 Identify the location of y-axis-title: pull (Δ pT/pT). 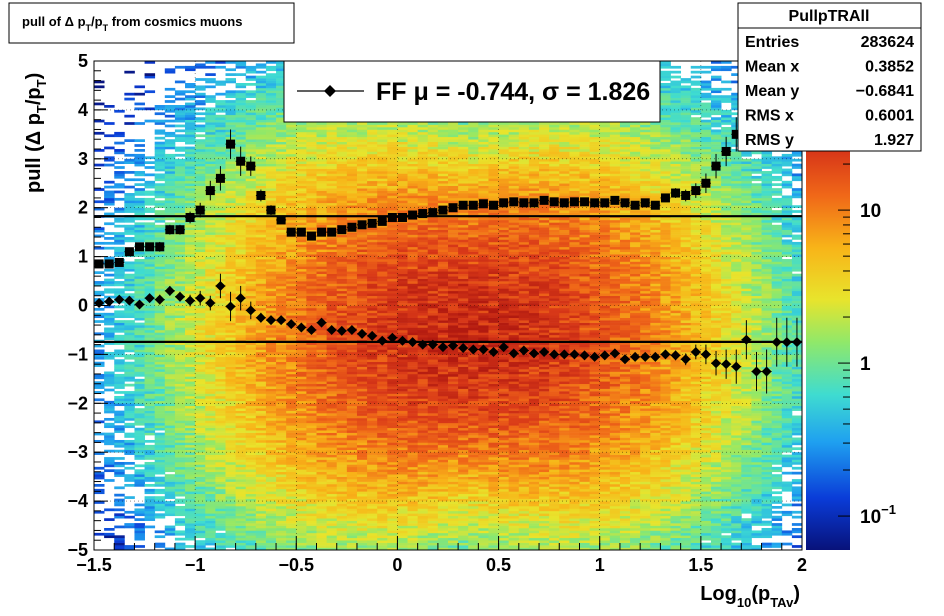
(36, 133).